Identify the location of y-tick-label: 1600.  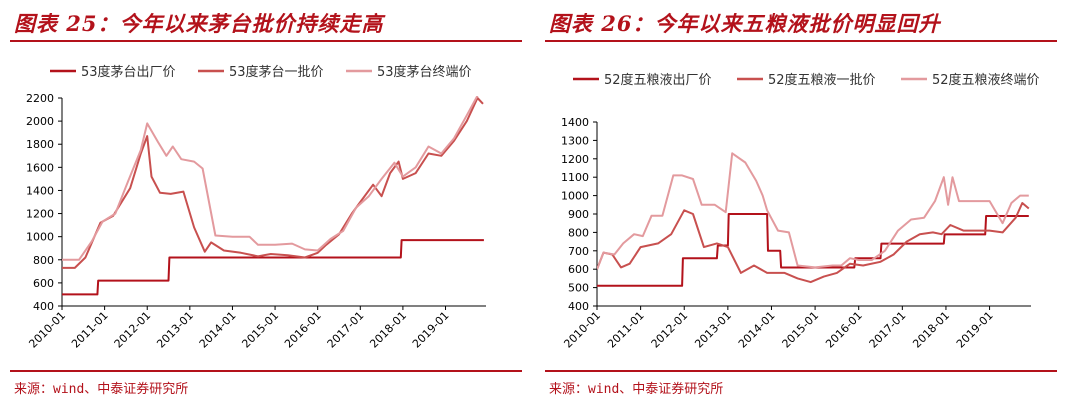
(40, 167).